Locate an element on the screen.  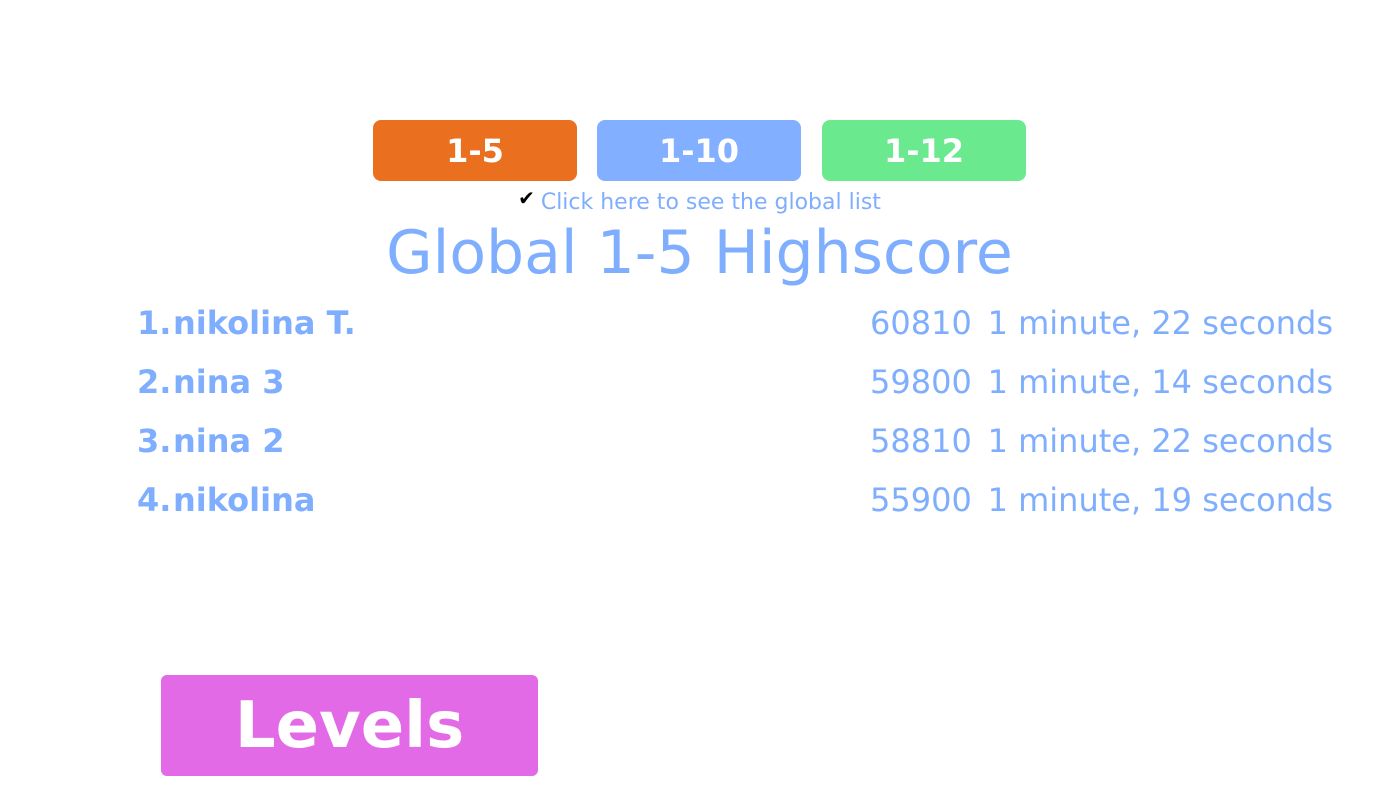
score: 58810 is located at coordinates (921, 441).